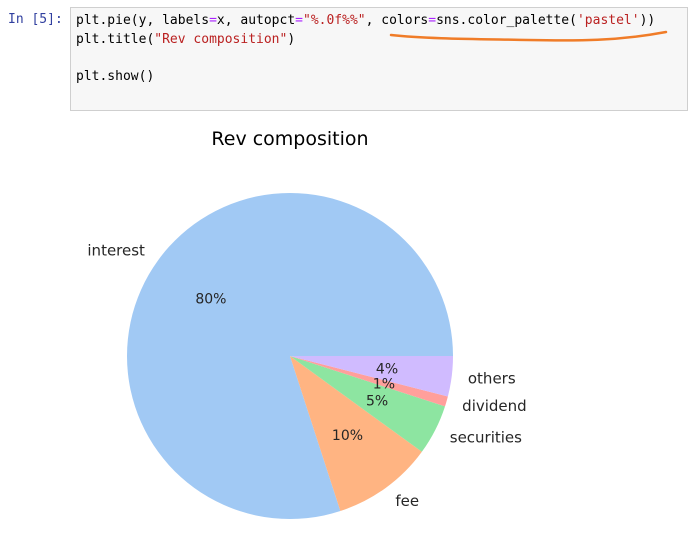 The image size is (690, 560). What do you see at coordinates (256, 20) in the screenshot?
I see `code-token: x, autopct` at bounding box center [256, 20].